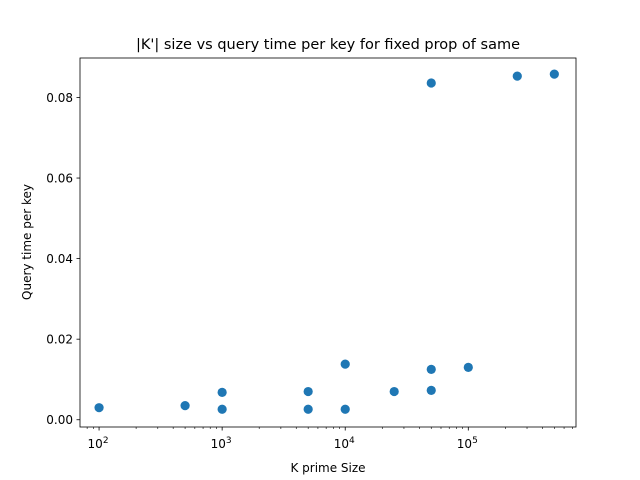  Describe the element at coordinates (59, 98) in the screenshot. I see `y-tick-label: 0.08` at that location.